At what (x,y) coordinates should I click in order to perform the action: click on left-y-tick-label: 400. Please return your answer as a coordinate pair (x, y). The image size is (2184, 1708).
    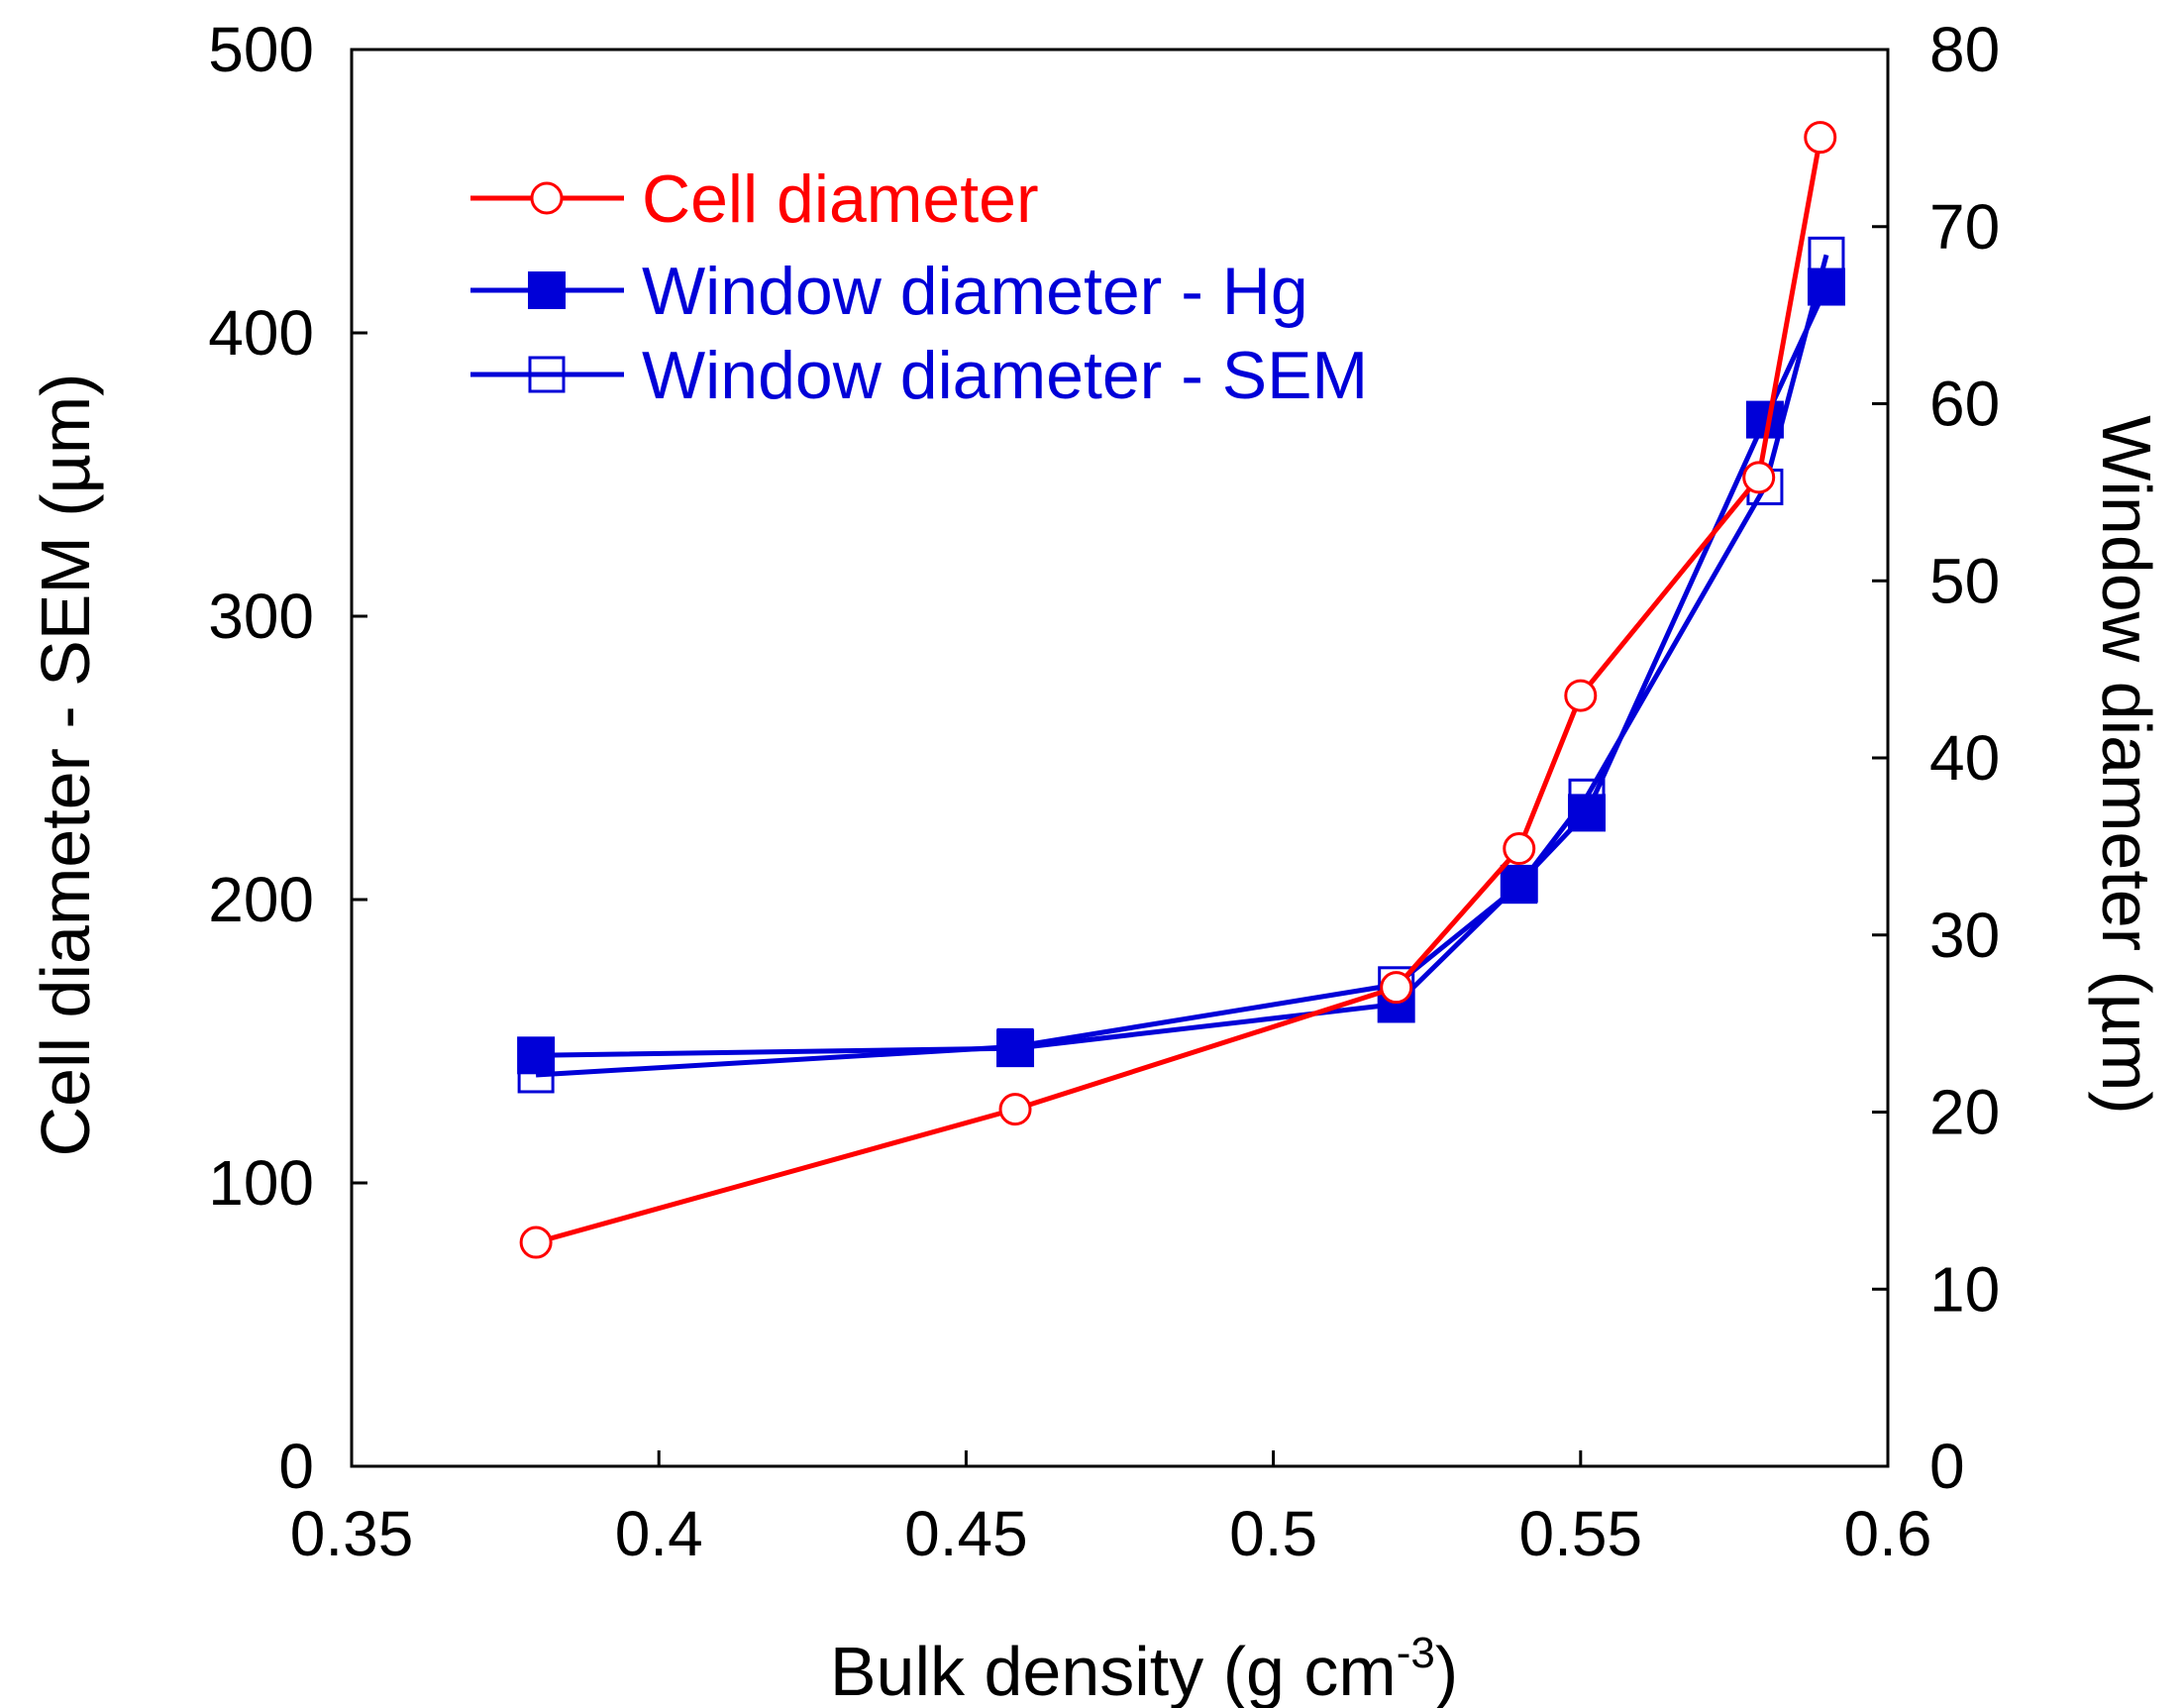
    Looking at the image, I should click on (261, 333).